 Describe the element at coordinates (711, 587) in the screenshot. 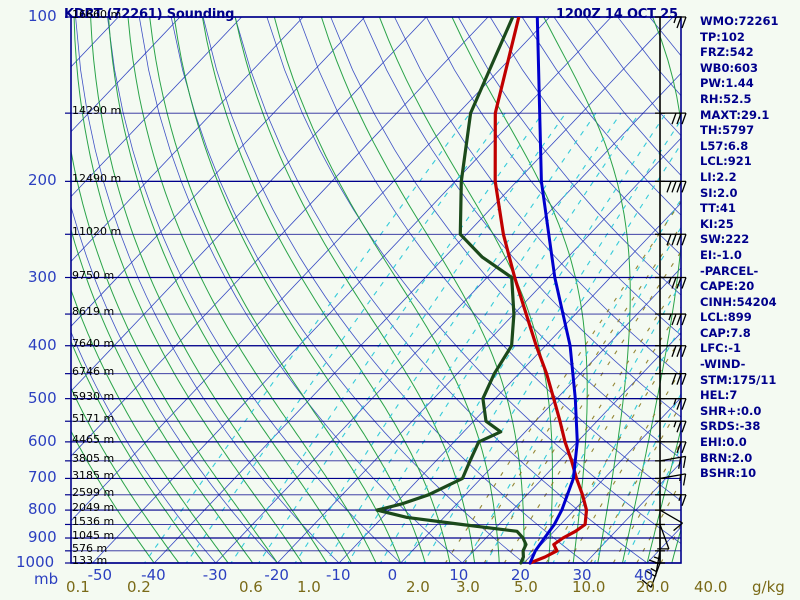

I see `mixing-ratio-tick-40.0: 40.0` at that location.